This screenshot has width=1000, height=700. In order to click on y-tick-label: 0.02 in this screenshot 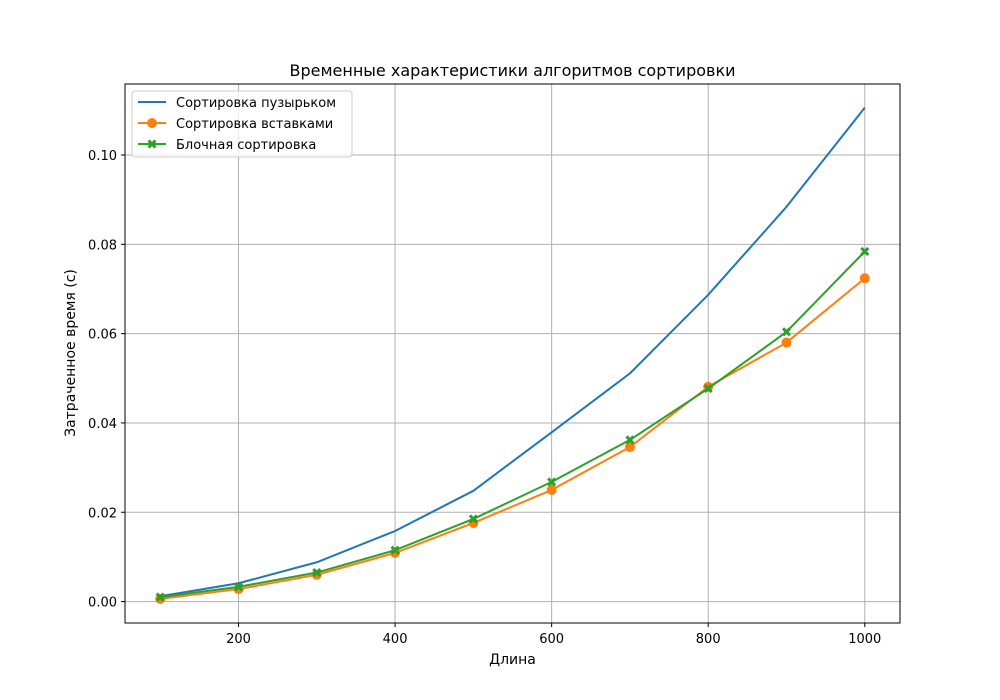, I will do `click(102, 513)`.